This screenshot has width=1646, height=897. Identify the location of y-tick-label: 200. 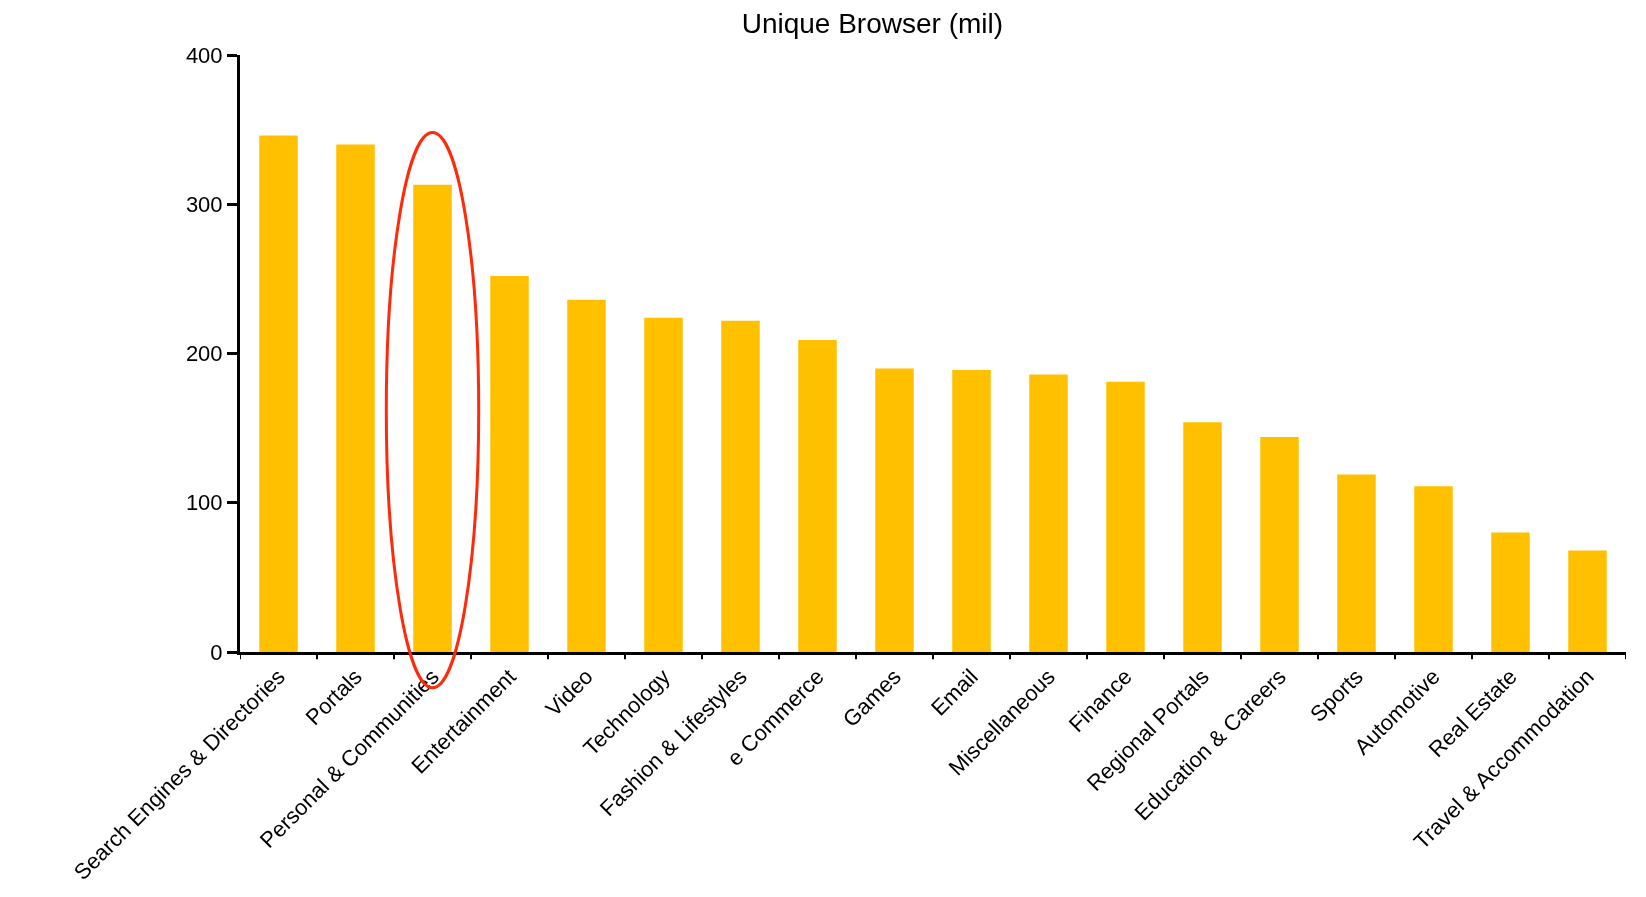
(204, 354).